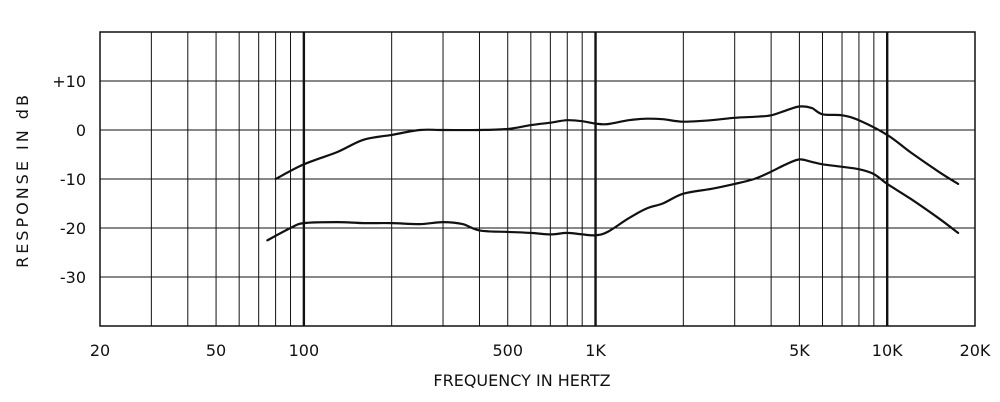  I want to click on y-tick-label: +10, so click(69, 81).